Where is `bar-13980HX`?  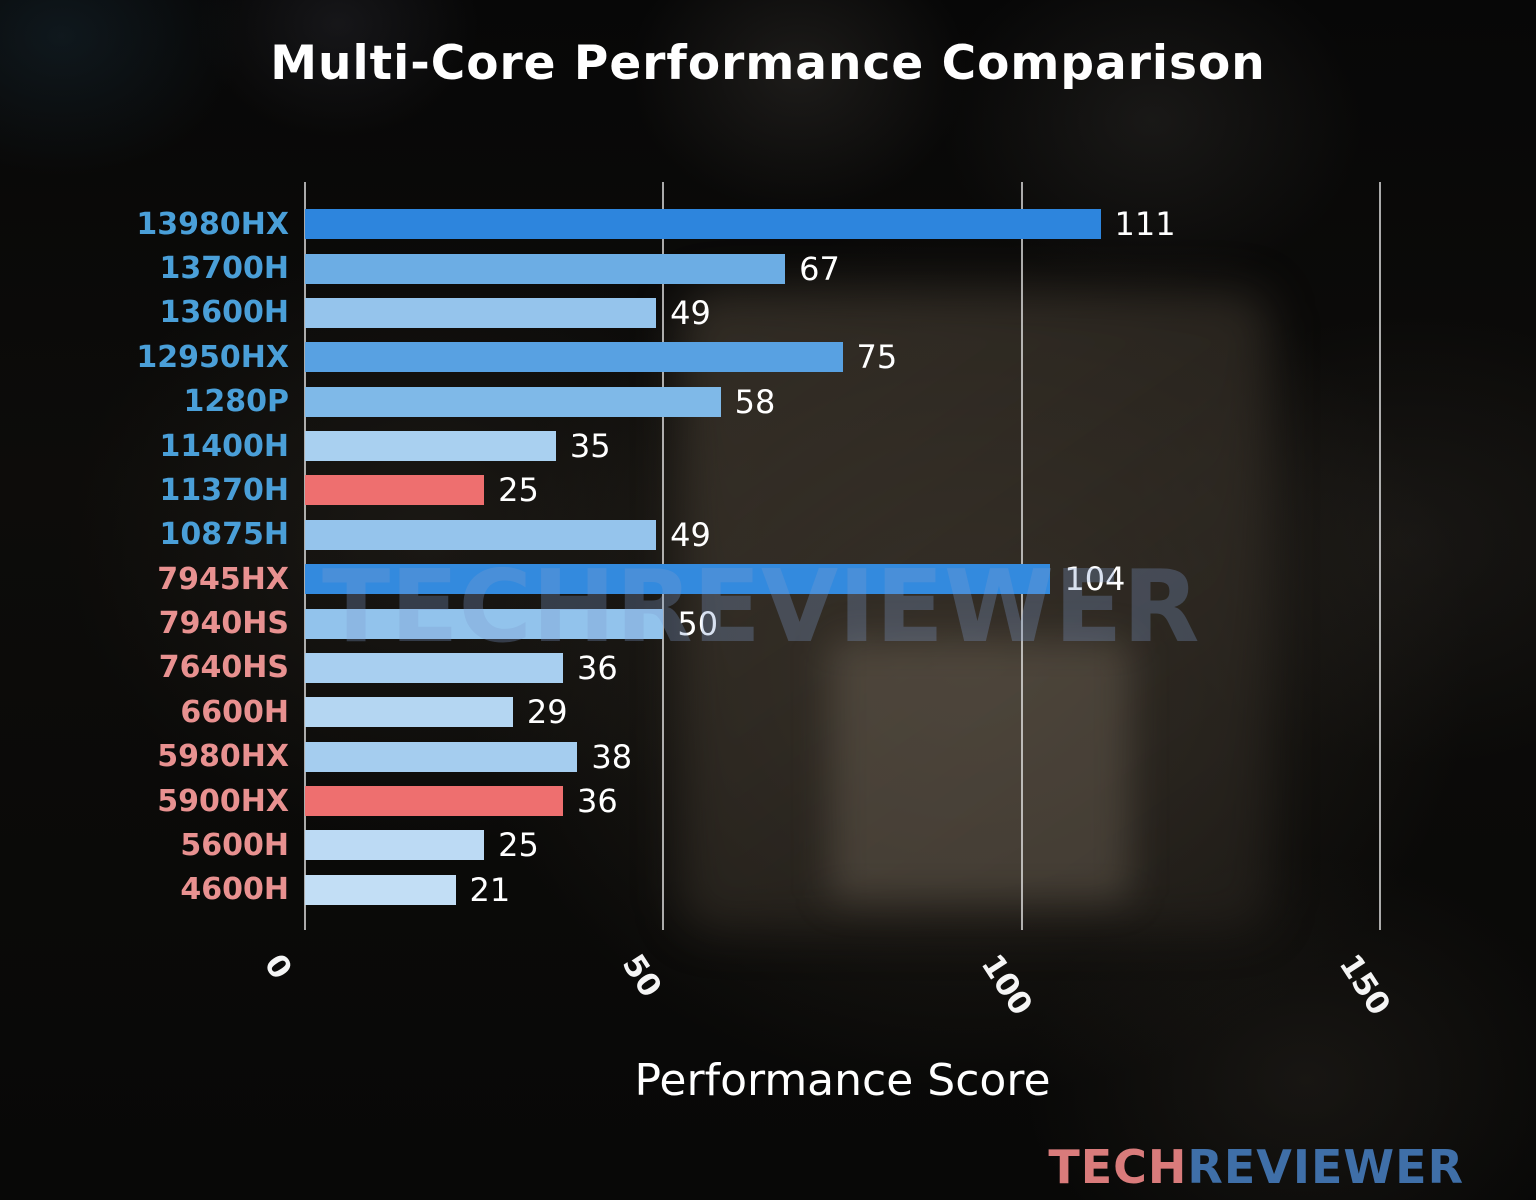
bar-13980HX is located at coordinates (703, 224).